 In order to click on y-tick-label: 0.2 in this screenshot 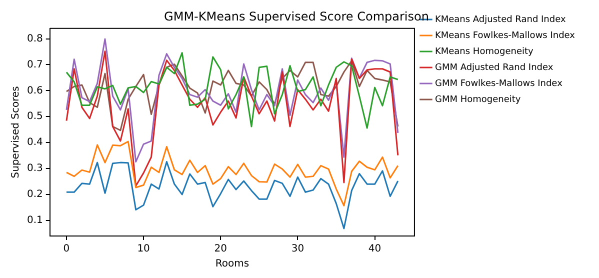, I will do `click(34, 194)`.